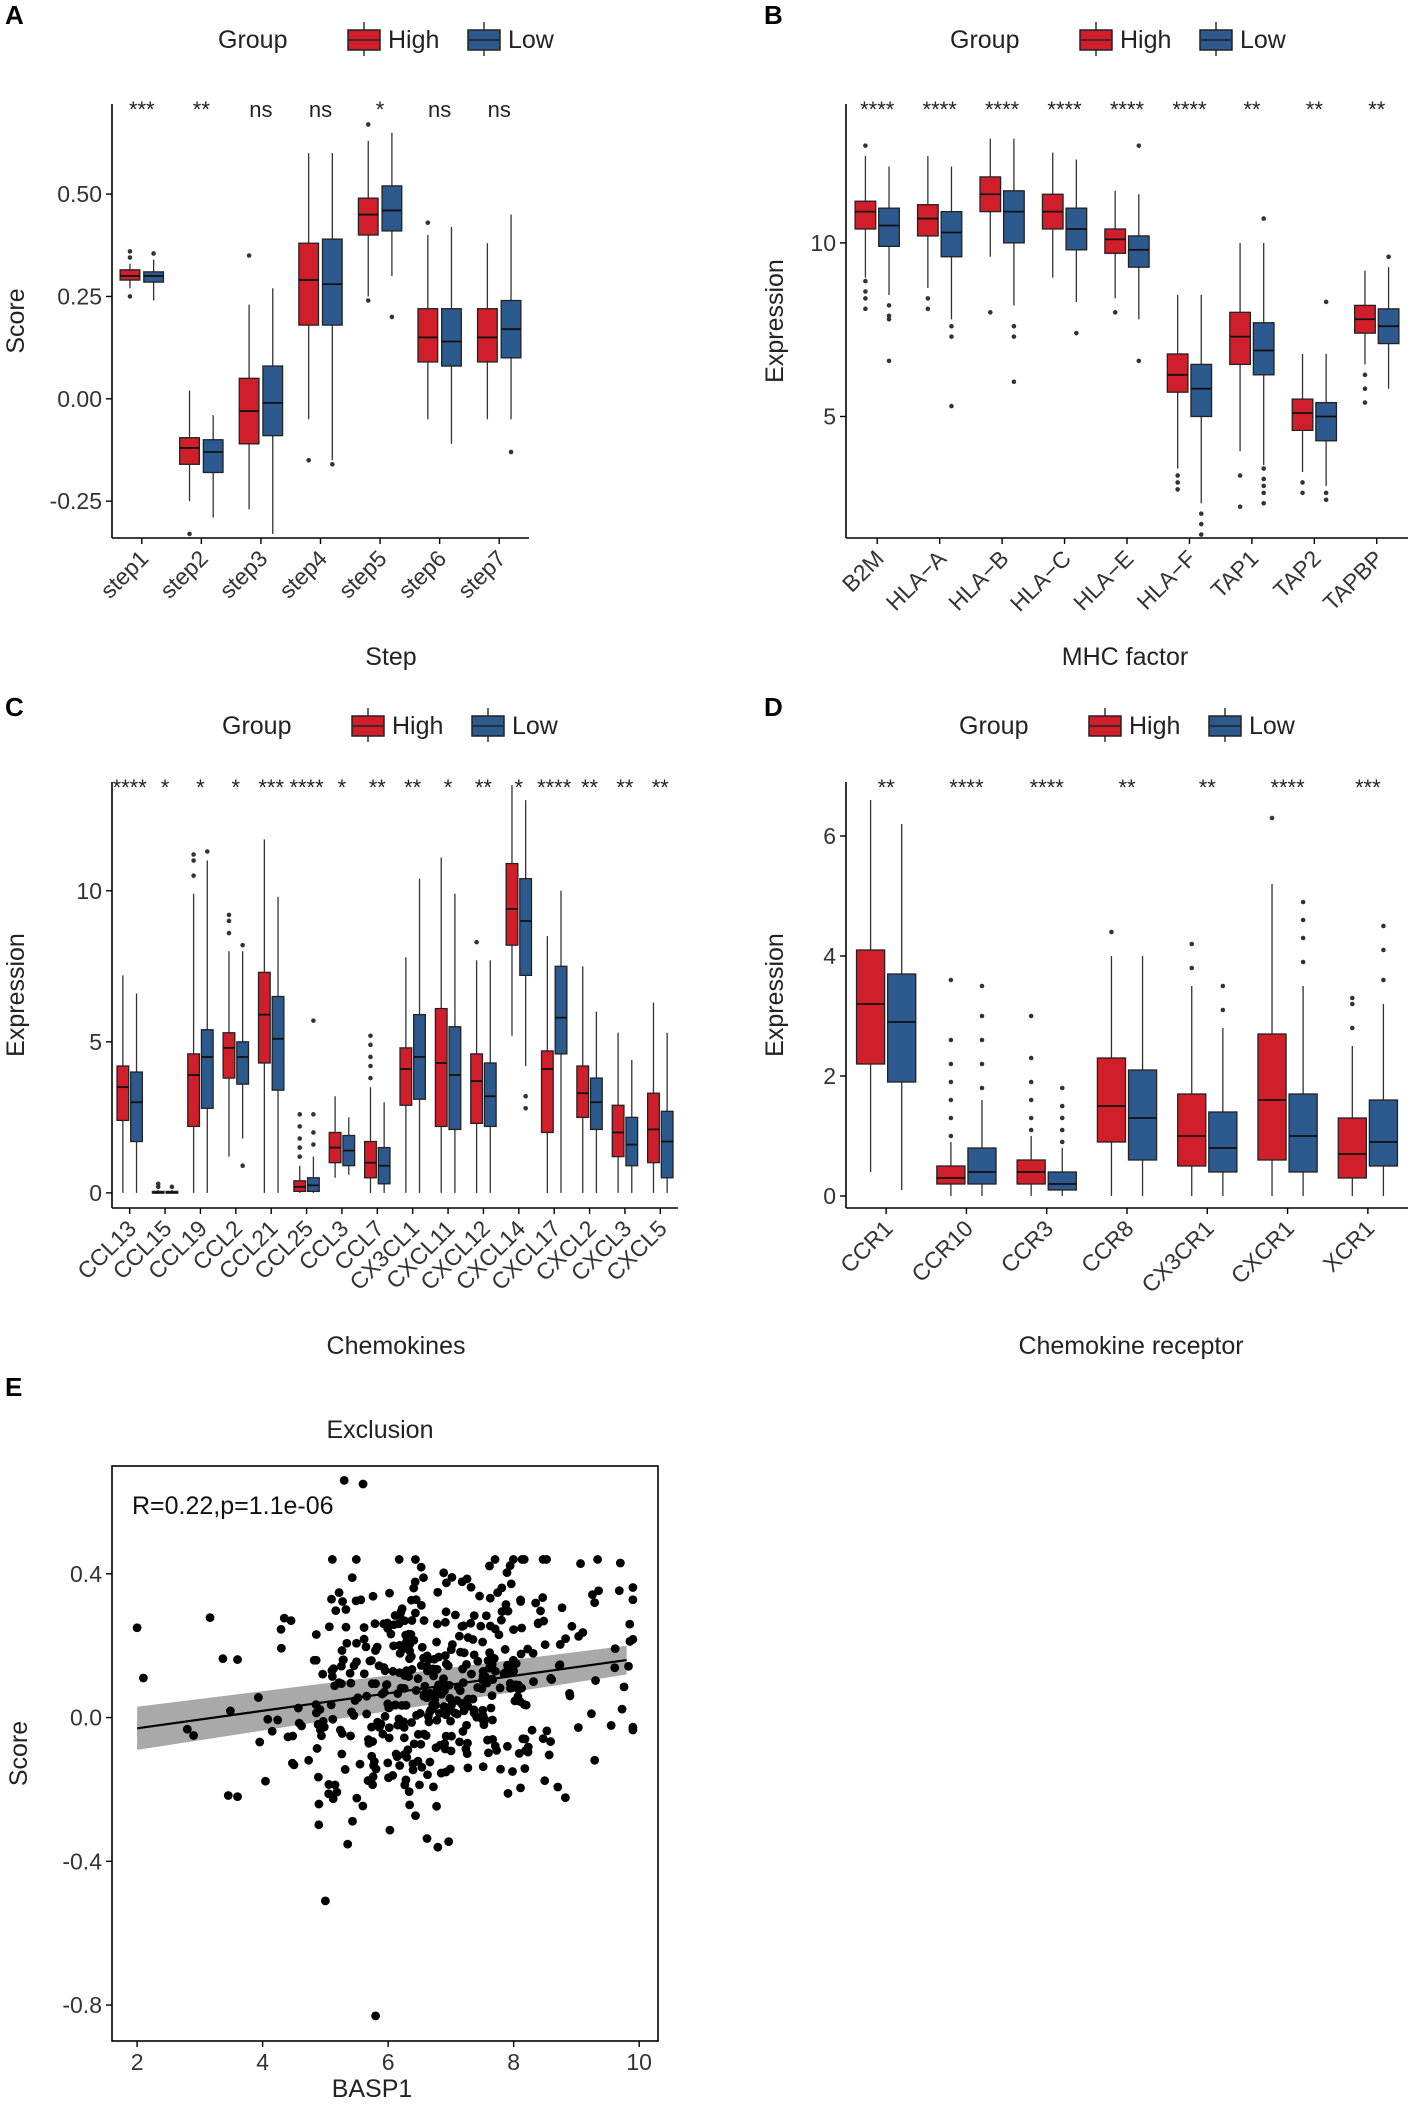  I want to click on x-axis-title: BASP1, so click(372, 2089).